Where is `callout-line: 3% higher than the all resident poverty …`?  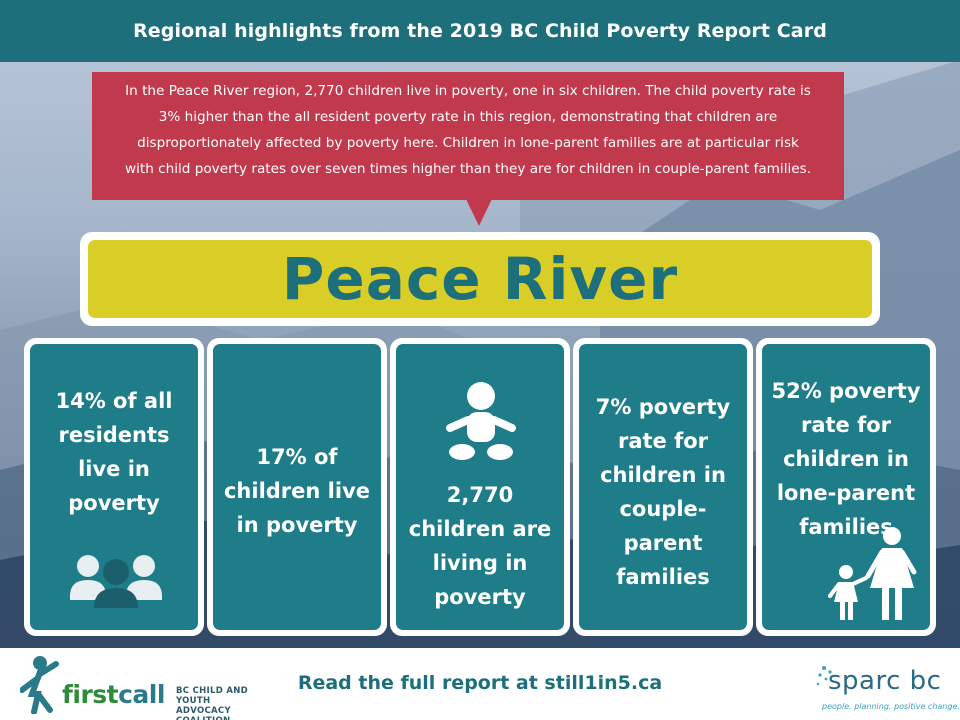
callout-line: 3% higher than the all resident poverty … is located at coordinates (468, 117).